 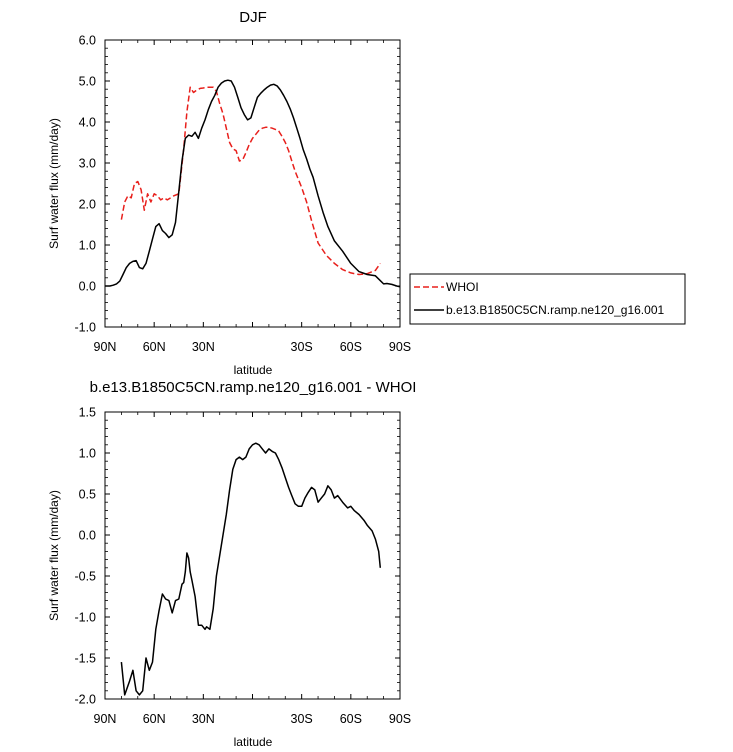 I want to click on panel-top-title: DJF, so click(x=253, y=17).